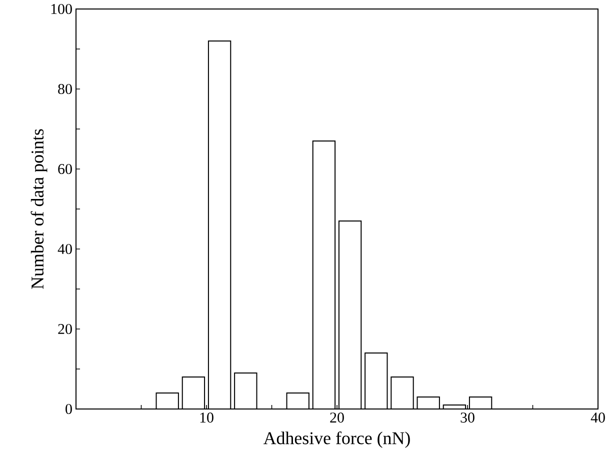 This screenshot has height=469, width=612. Describe the element at coordinates (597, 417) in the screenshot. I see `x-tick-label: 40` at that location.